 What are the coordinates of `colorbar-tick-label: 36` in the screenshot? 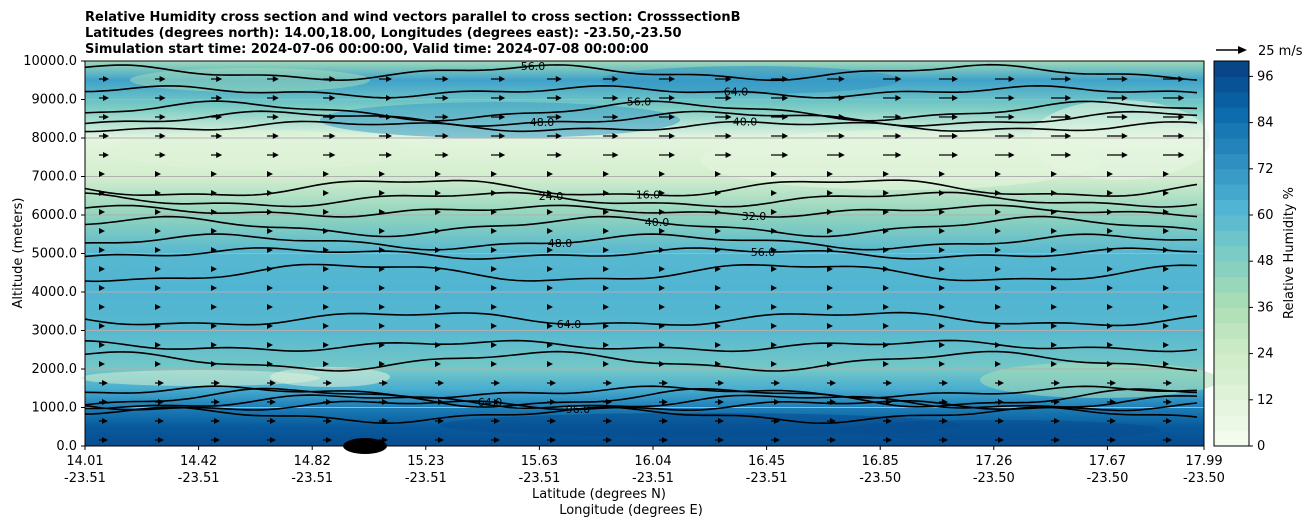 It's located at (1265, 307).